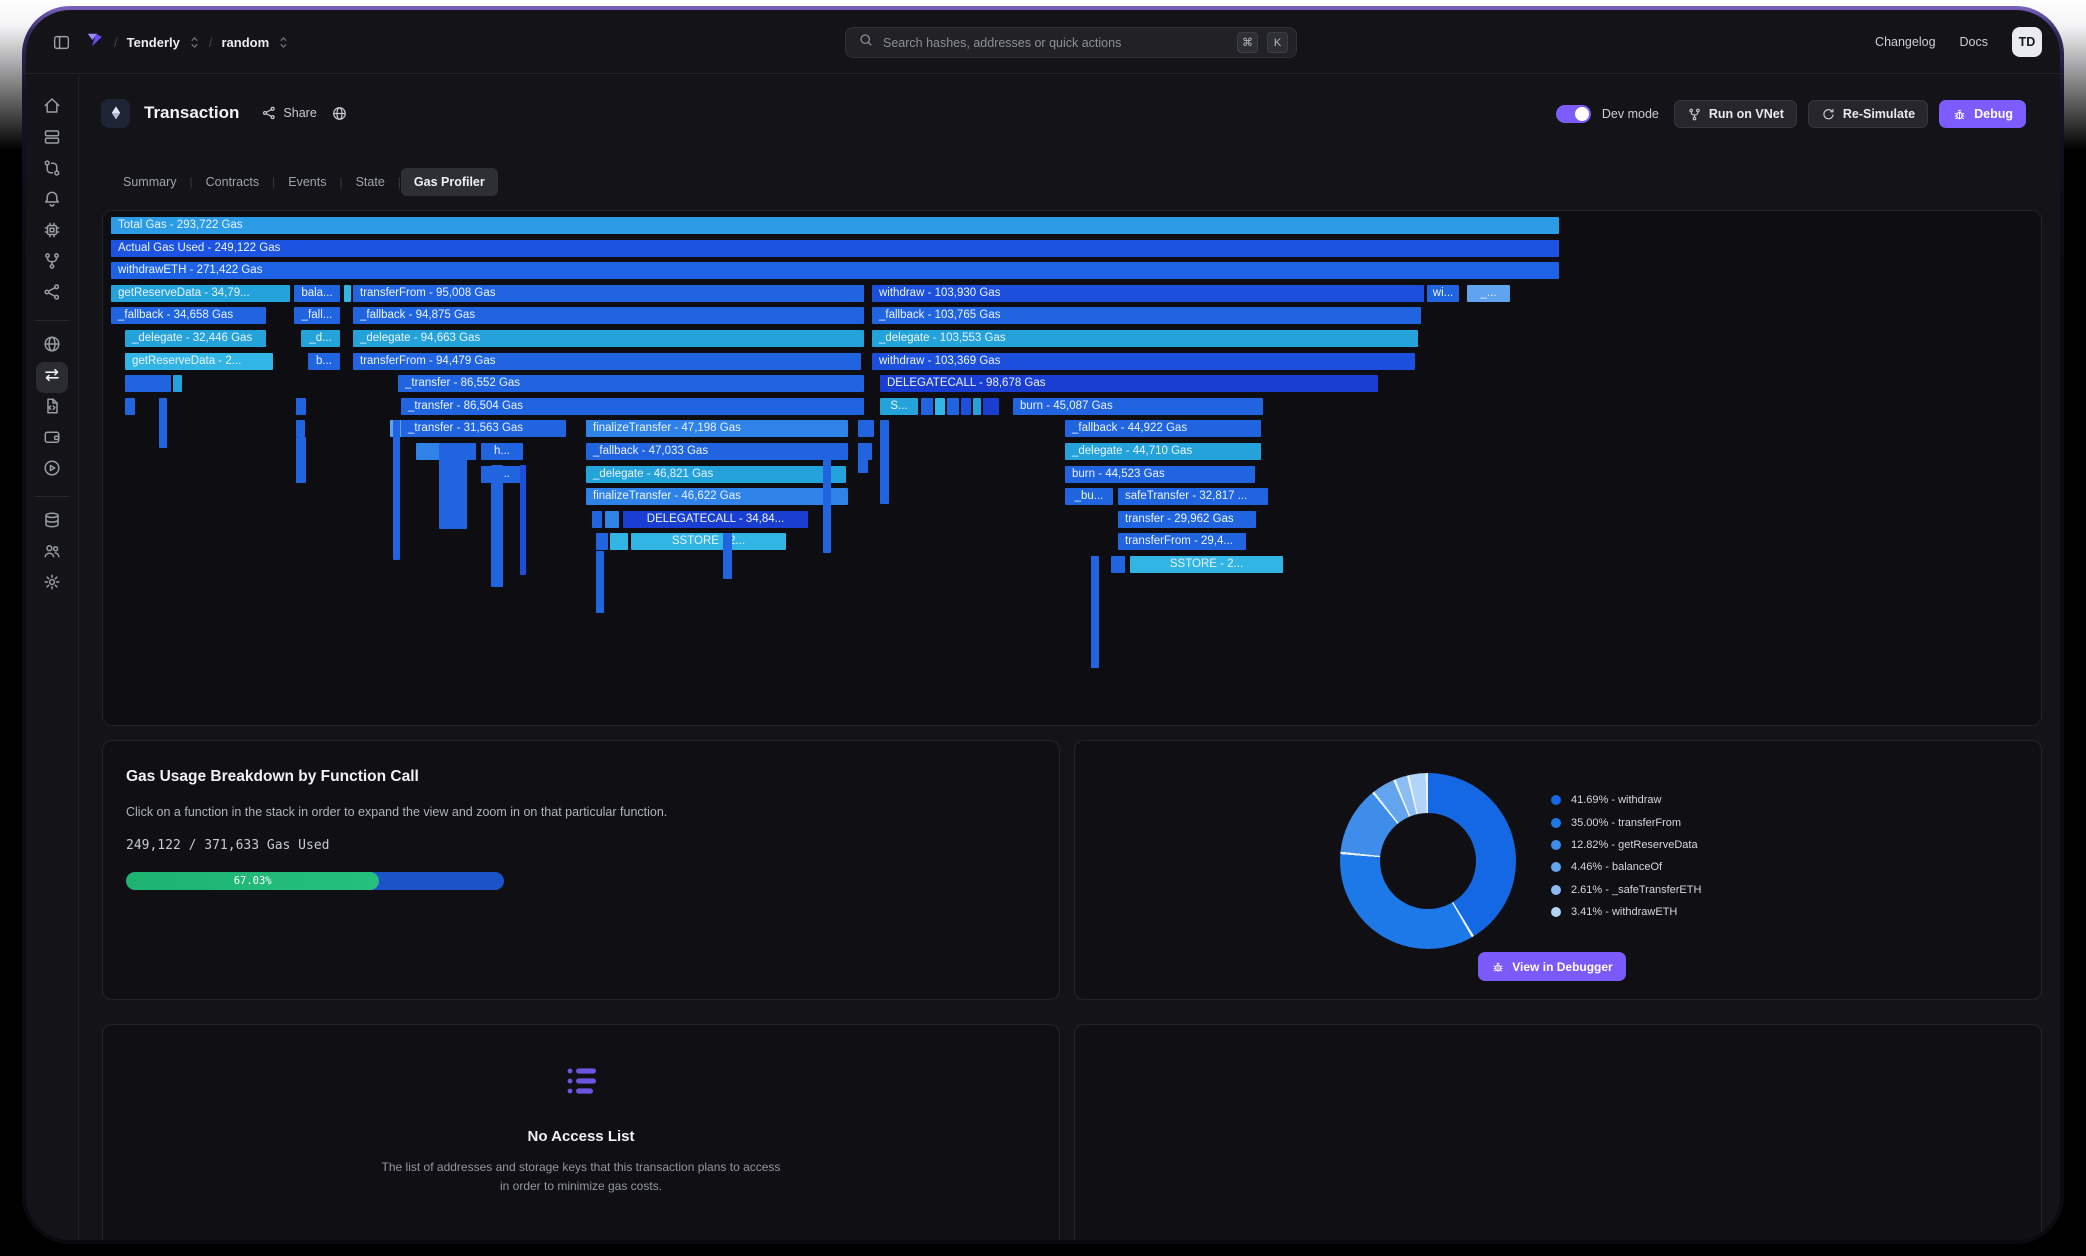 The image size is (2086, 1256). I want to click on flame-block: _transfer - 86,504 Gas, so click(632, 406).